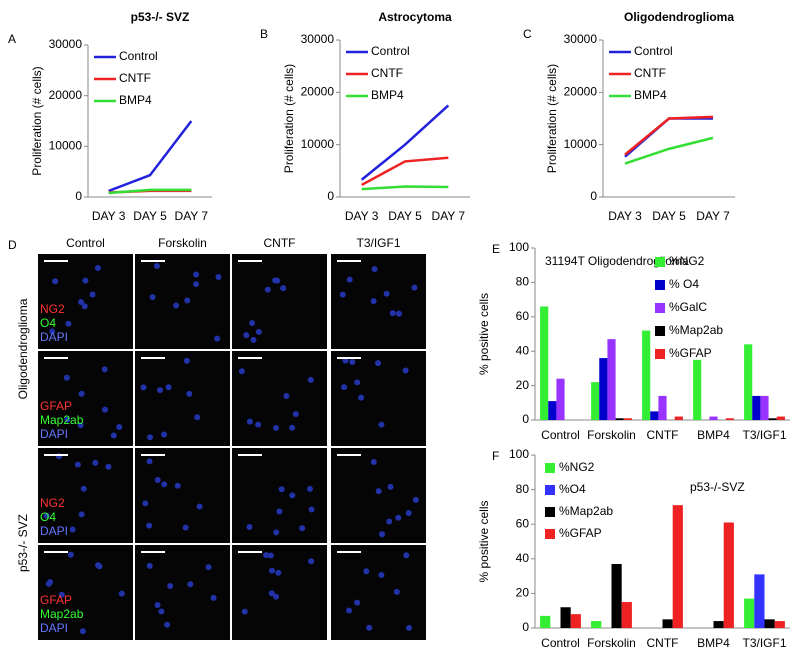 This screenshot has height=666, width=800. What do you see at coordinates (484, 334) in the screenshot?
I see `y-axis-label: % positive cells` at bounding box center [484, 334].